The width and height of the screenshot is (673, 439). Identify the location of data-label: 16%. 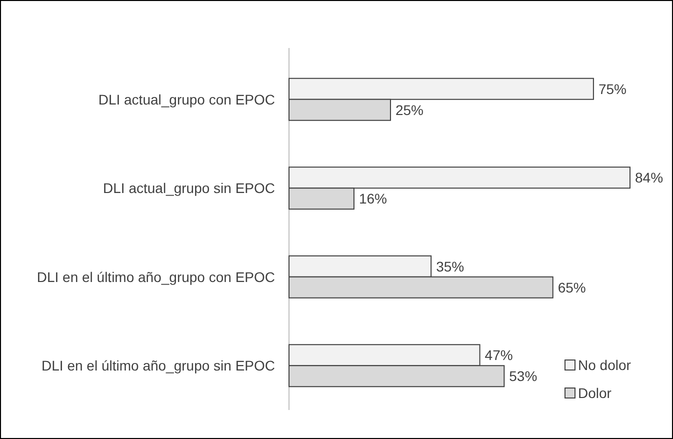
(372, 198).